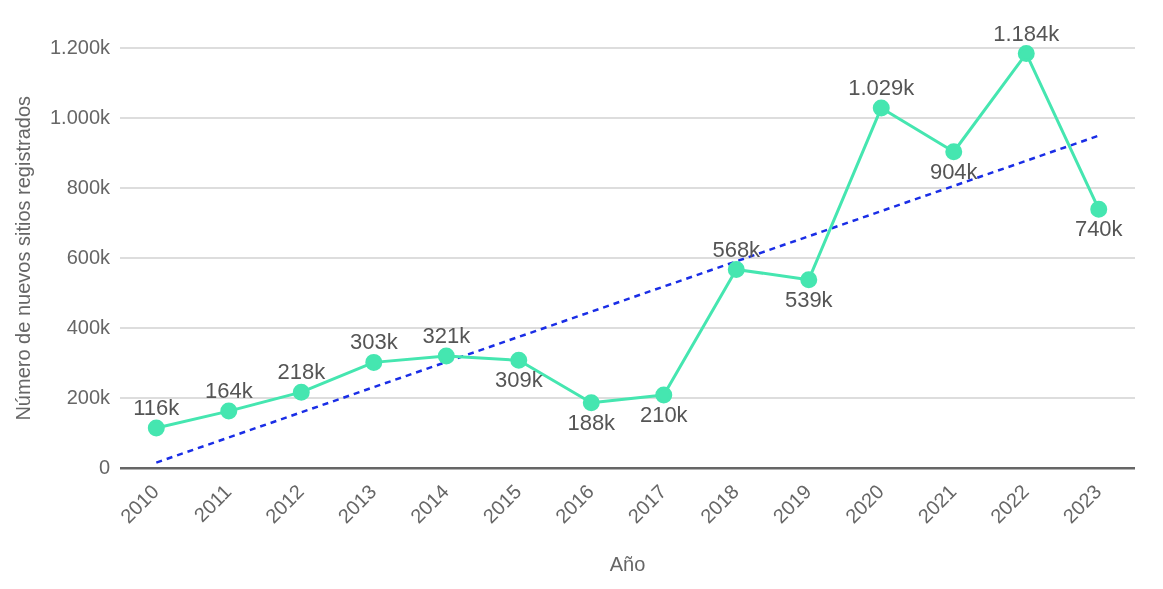 The height and width of the screenshot is (589, 1163). What do you see at coordinates (447, 336) in the screenshot?
I see `data-label: 321k` at bounding box center [447, 336].